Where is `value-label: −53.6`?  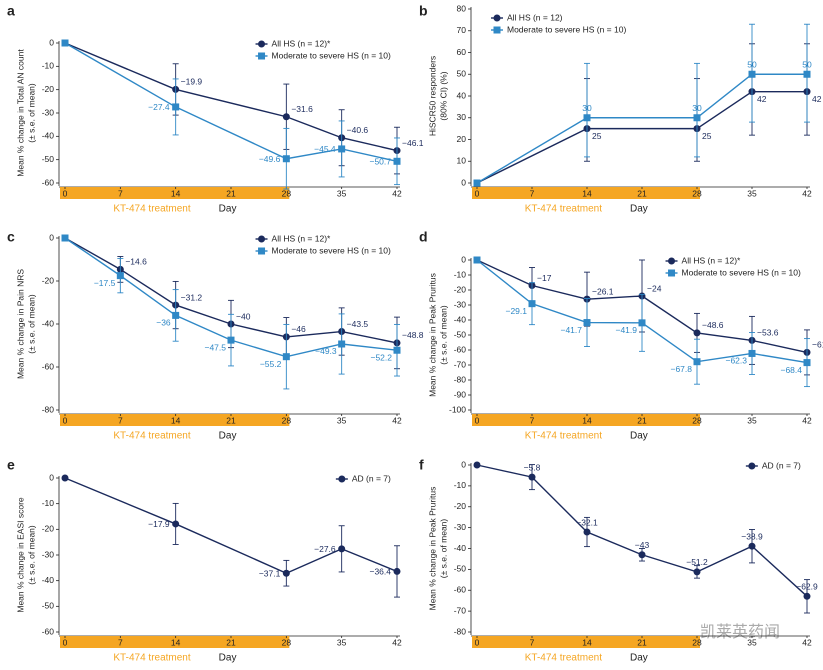 value-label: −53.6 is located at coordinates (768, 333).